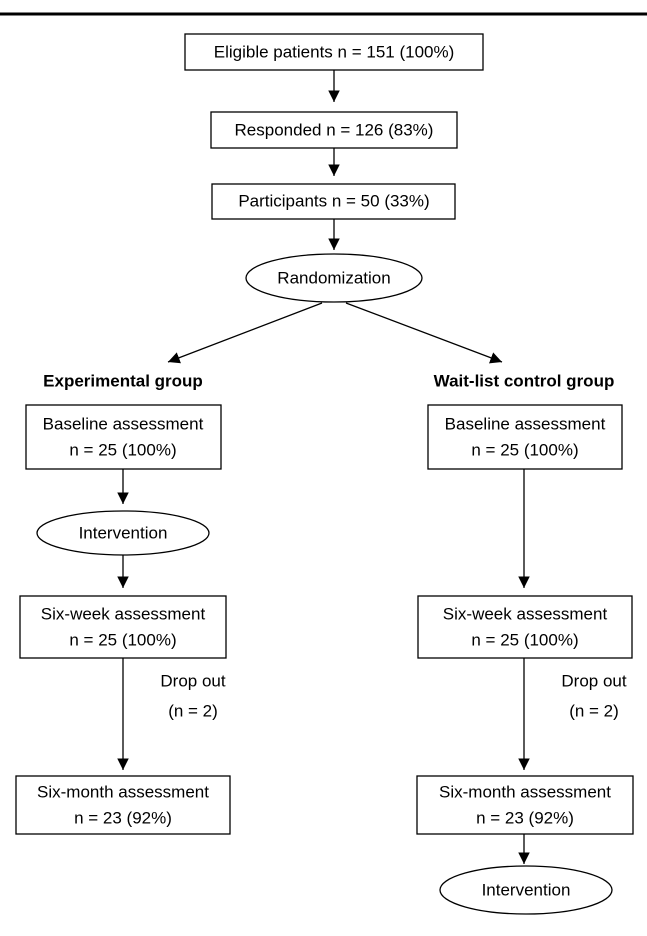 The image size is (647, 936). I want to click on group-title: Experimental group, so click(123, 380).